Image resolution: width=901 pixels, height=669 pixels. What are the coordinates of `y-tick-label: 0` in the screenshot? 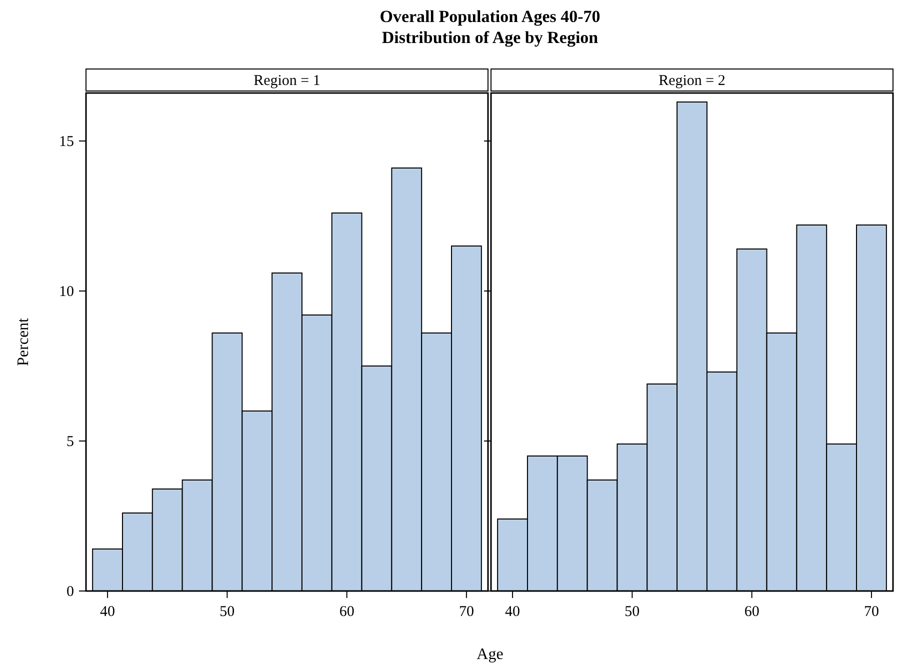 It's located at (70, 592).